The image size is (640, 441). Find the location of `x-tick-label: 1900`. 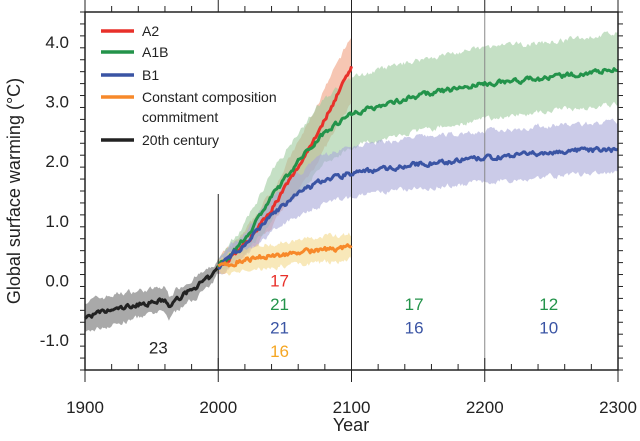

x-tick-label: 1900 is located at coordinates (85, 407).